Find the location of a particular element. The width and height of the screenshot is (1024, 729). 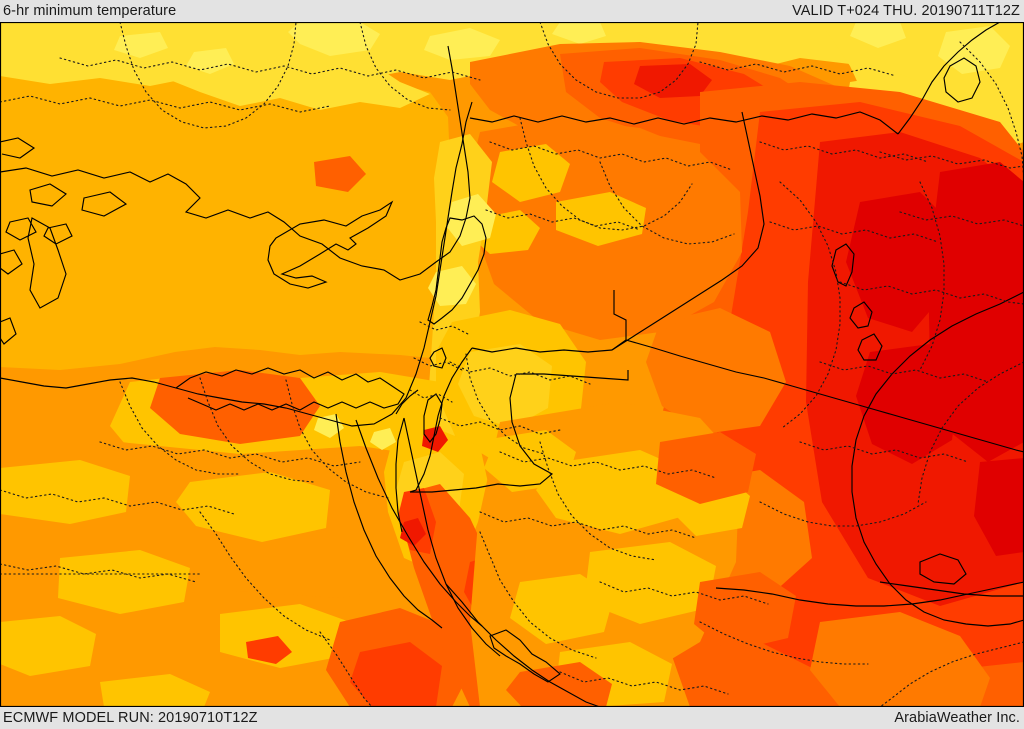

coastline-redsea-east is located at coordinates (523, 645).